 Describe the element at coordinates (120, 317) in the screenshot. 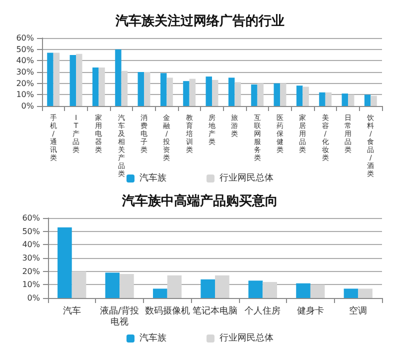

I see `x-tick-label: 液晶/背投电视` at that location.